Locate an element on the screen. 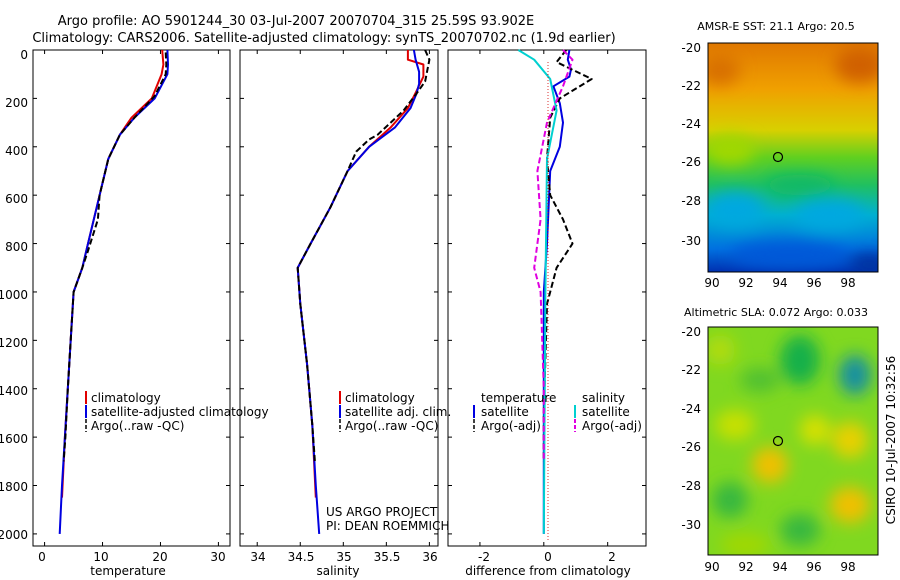 This screenshot has width=900, height=580. sla-xtick-labels: 90 92 94 96 98 is located at coordinates (779, 567).